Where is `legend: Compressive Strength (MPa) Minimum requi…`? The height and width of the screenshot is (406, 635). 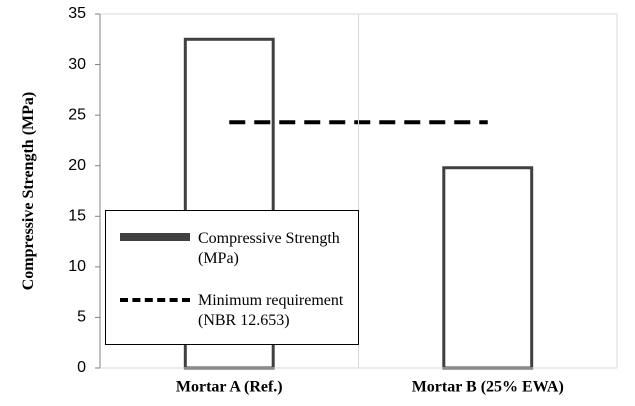
legend: Compressive Strength (MPa) Minimum requi… is located at coordinates (232, 277).